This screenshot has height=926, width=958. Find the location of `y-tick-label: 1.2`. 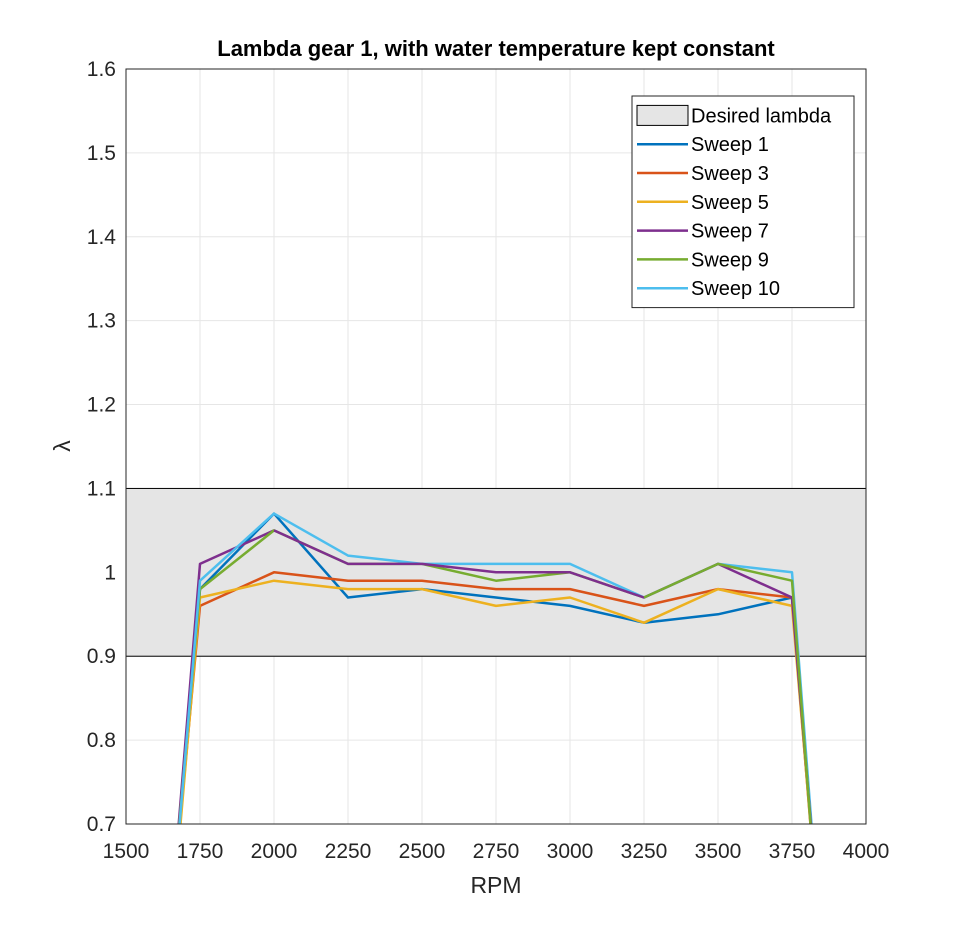

y-tick-label: 1.2 is located at coordinates (101, 405).